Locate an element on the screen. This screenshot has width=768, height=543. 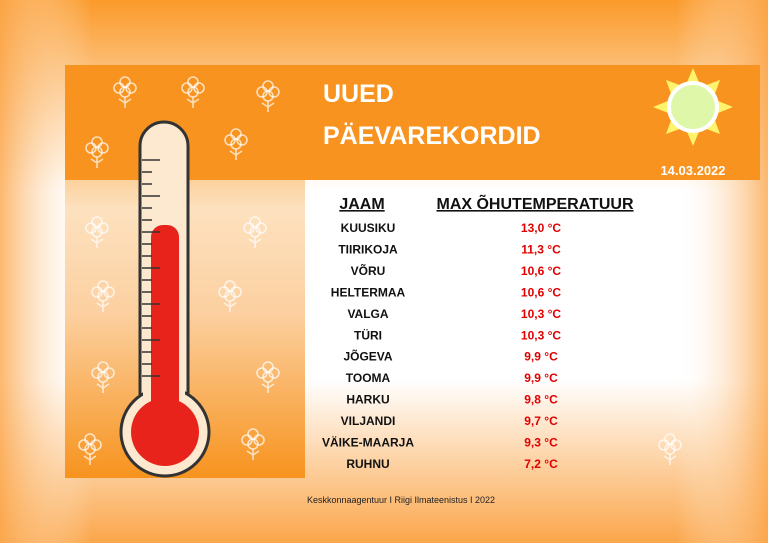
temperature: 9,7 °C is located at coordinates (541, 421).